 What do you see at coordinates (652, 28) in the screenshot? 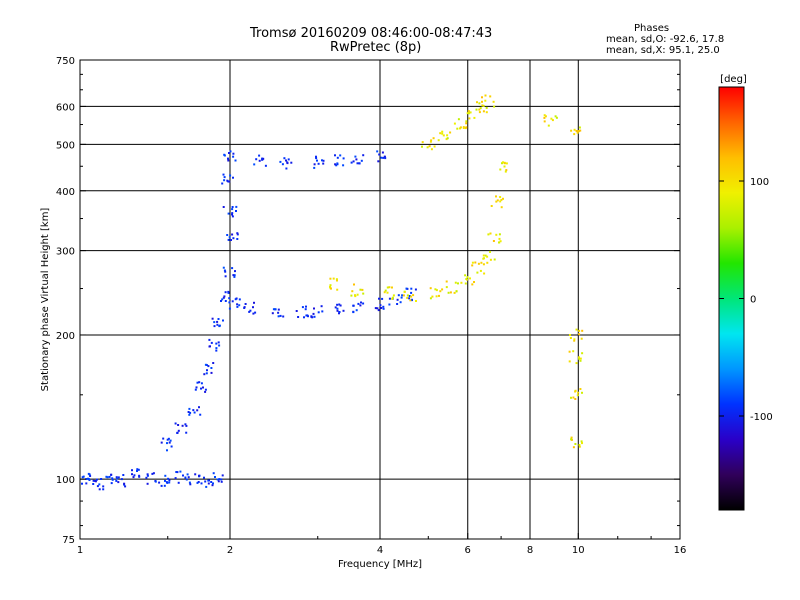
I see `phase-stats-label: Phases` at bounding box center [652, 28].